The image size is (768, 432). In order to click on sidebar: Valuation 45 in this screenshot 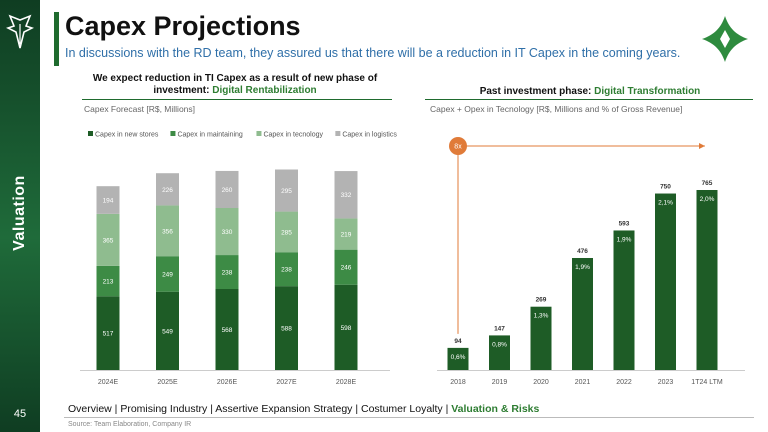, I will do `click(20, 216)`.